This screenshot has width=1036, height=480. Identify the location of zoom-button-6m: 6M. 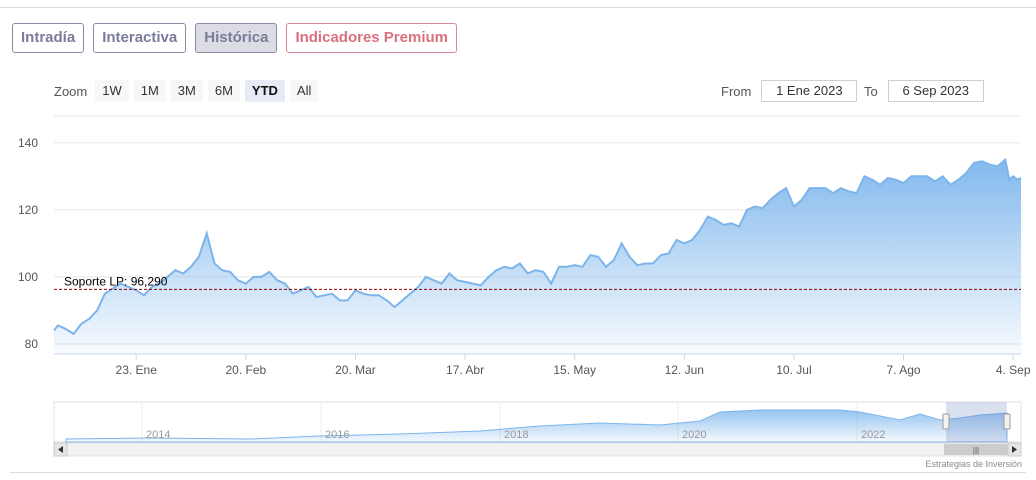
(223, 91).